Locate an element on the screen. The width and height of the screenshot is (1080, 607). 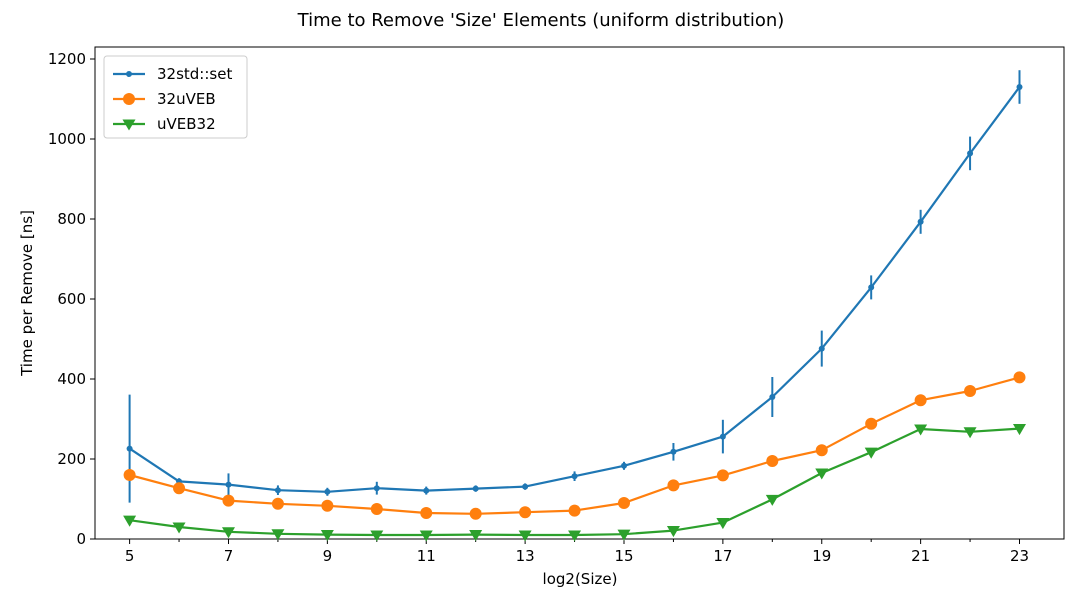
legend-entry: 32std::set is located at coordinates (172, 74).